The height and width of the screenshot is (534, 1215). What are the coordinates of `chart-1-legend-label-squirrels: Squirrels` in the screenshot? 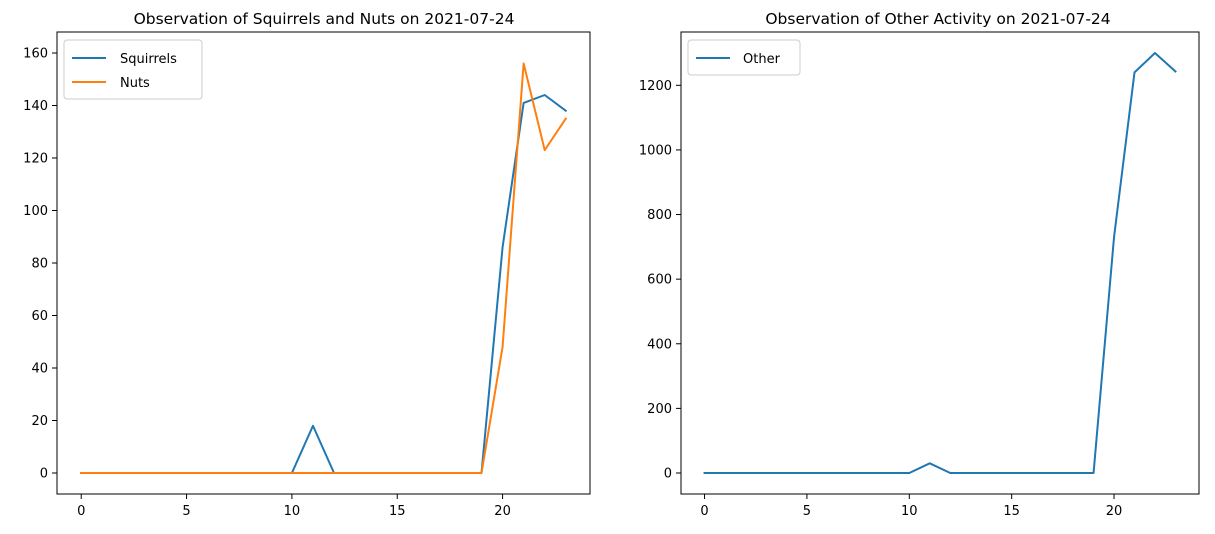 It's located at (148, 59).